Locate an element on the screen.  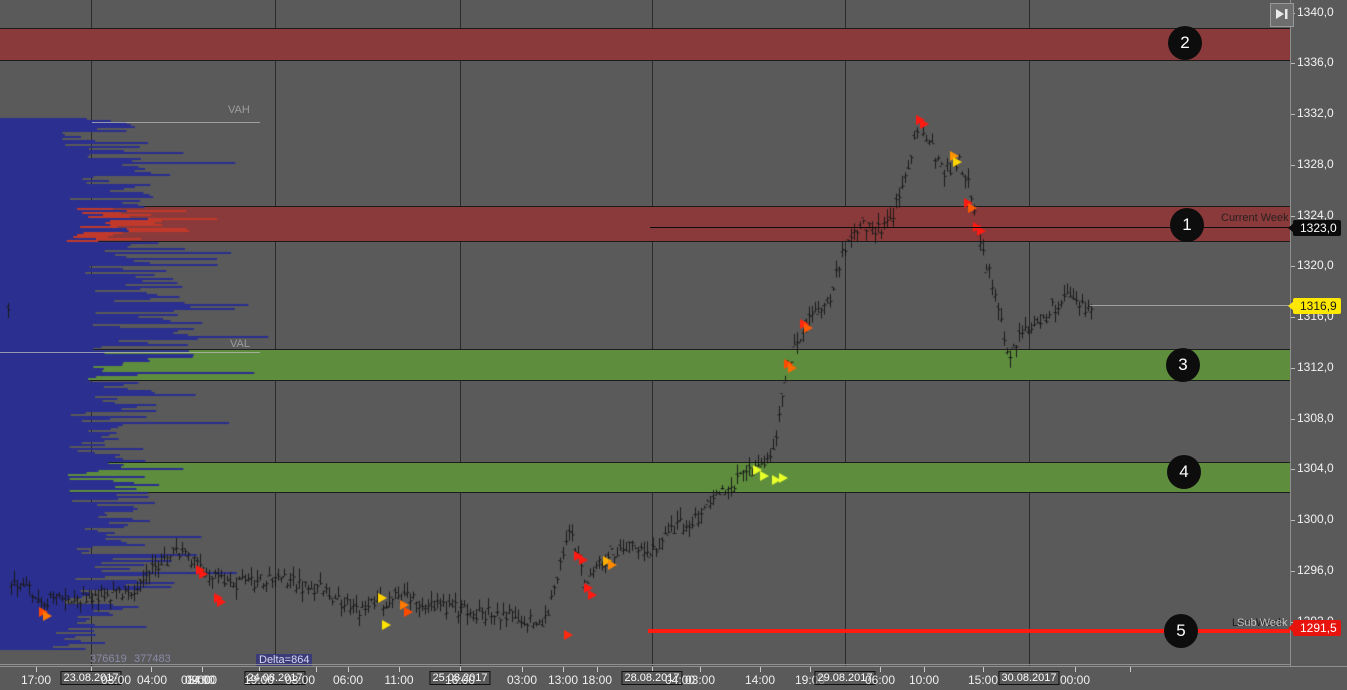
val-line is located at coordinates (130, 352).